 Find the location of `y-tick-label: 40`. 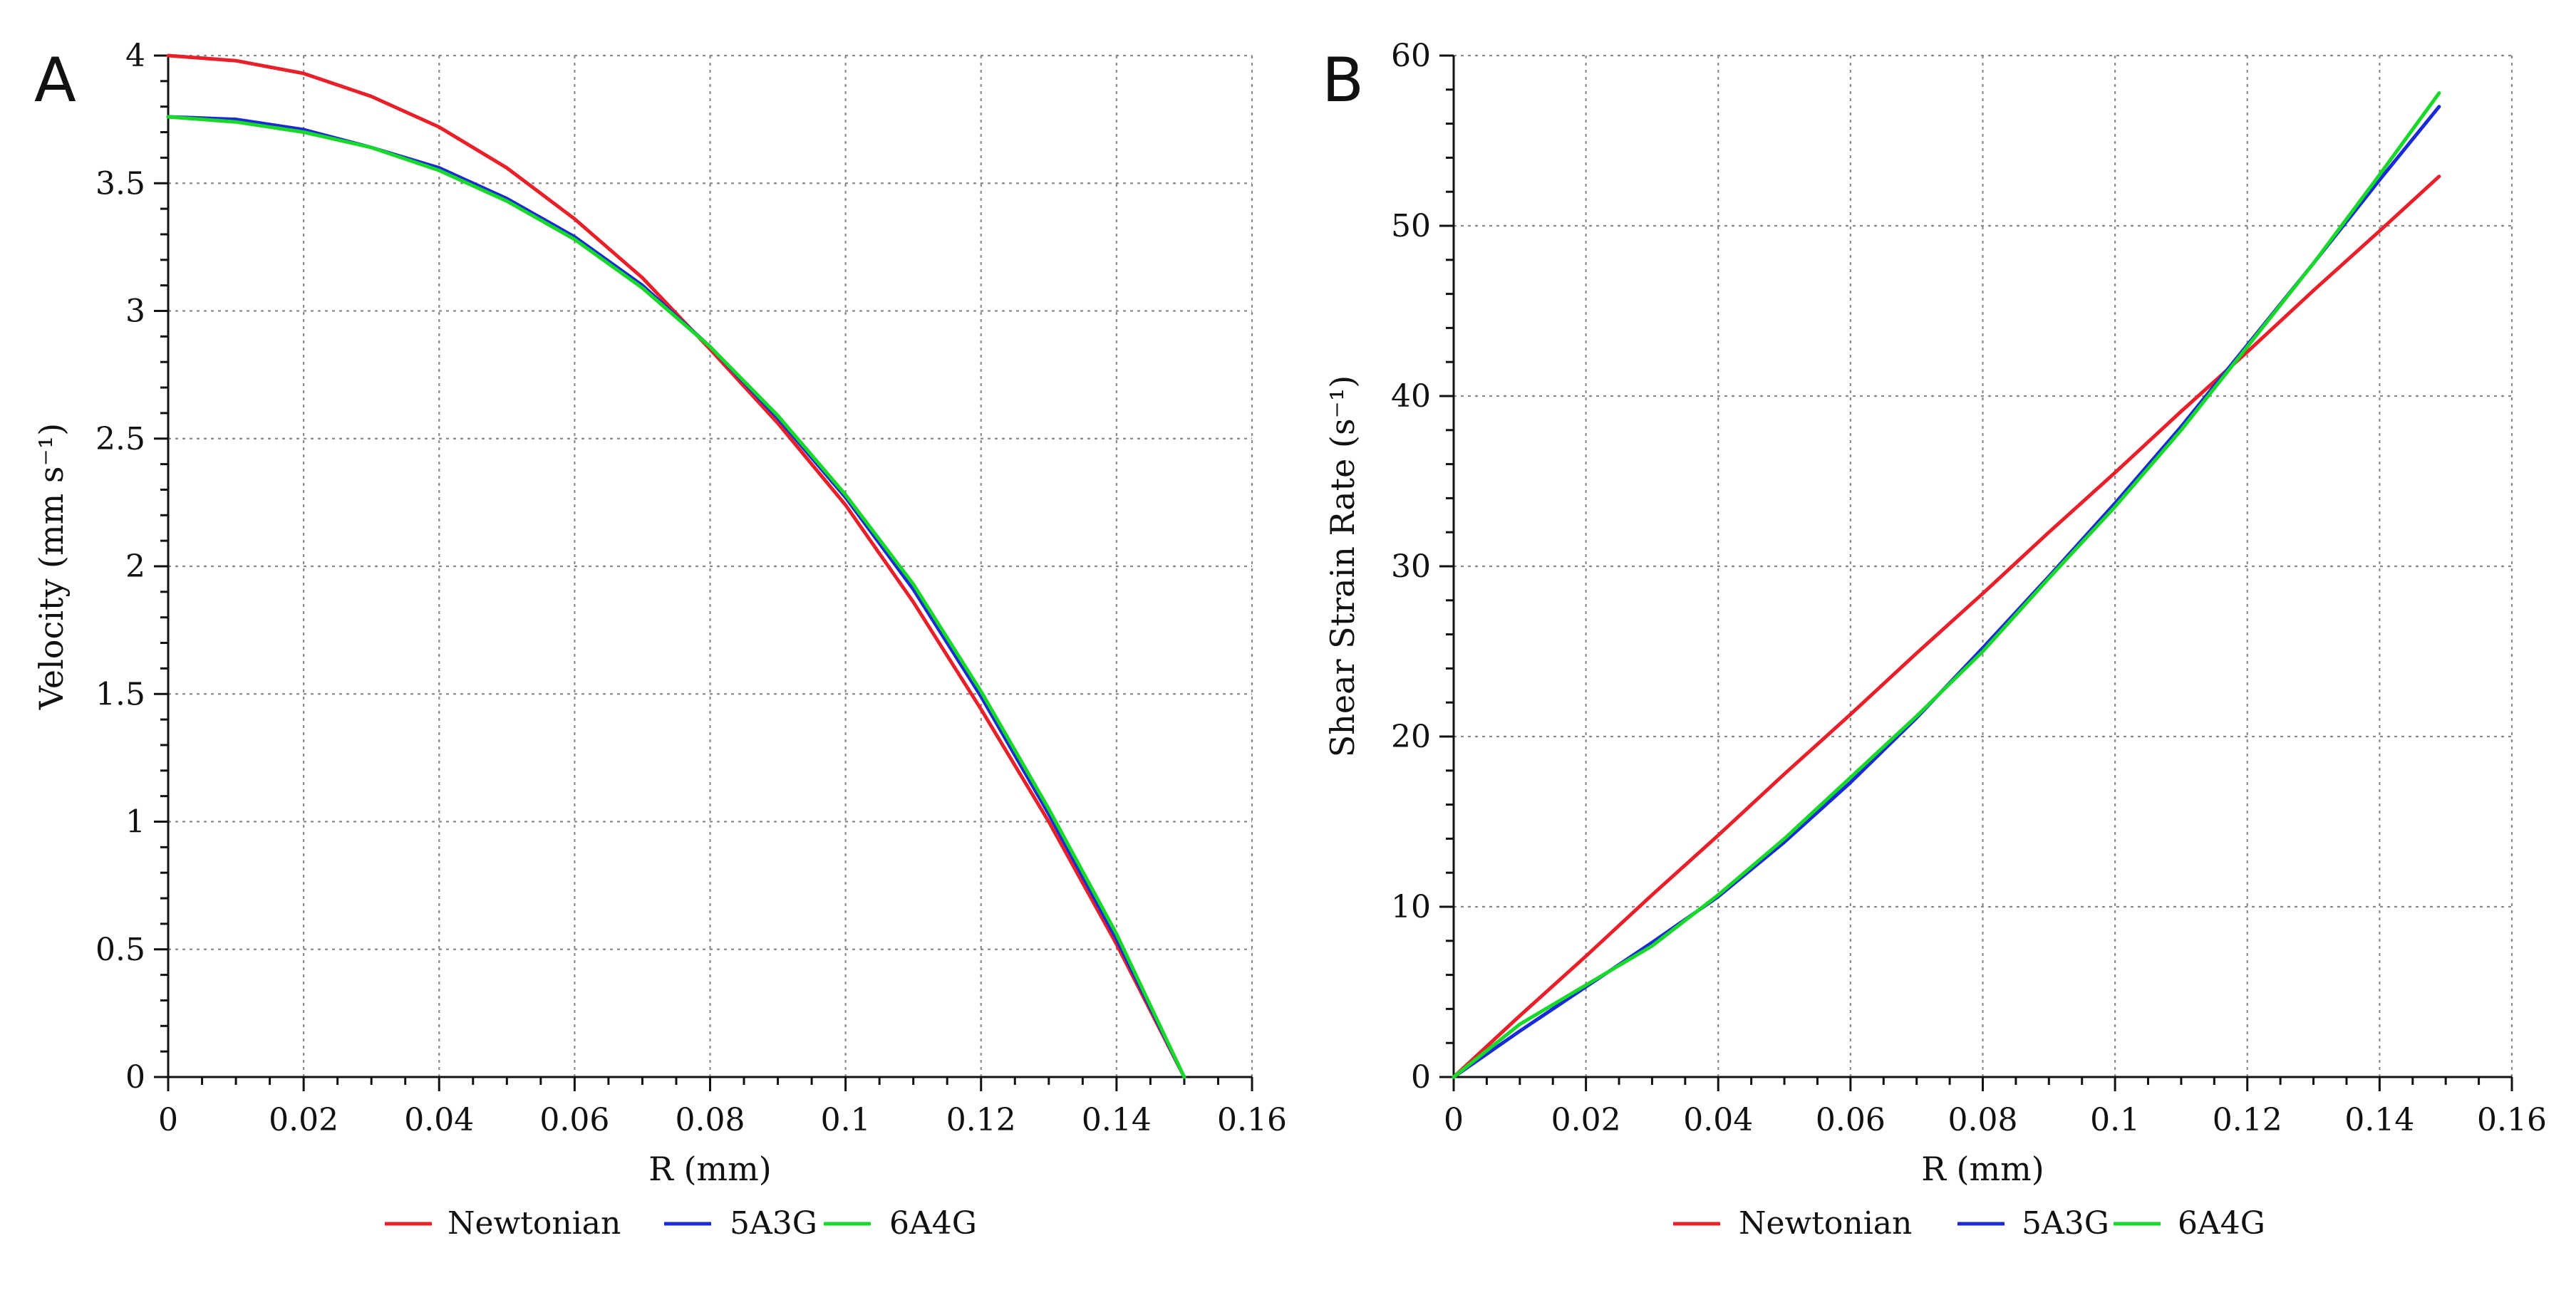

y-tick-label: 40 is located at coordinates (1411, 396).